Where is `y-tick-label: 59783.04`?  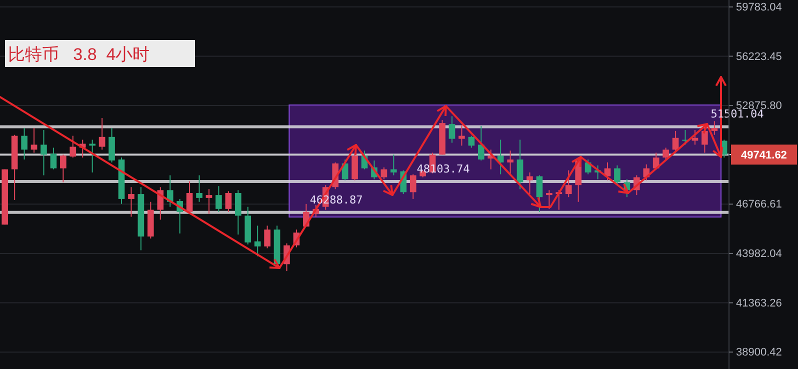 y-tick-label: 59783.04 is located at coordinates (759, 7).